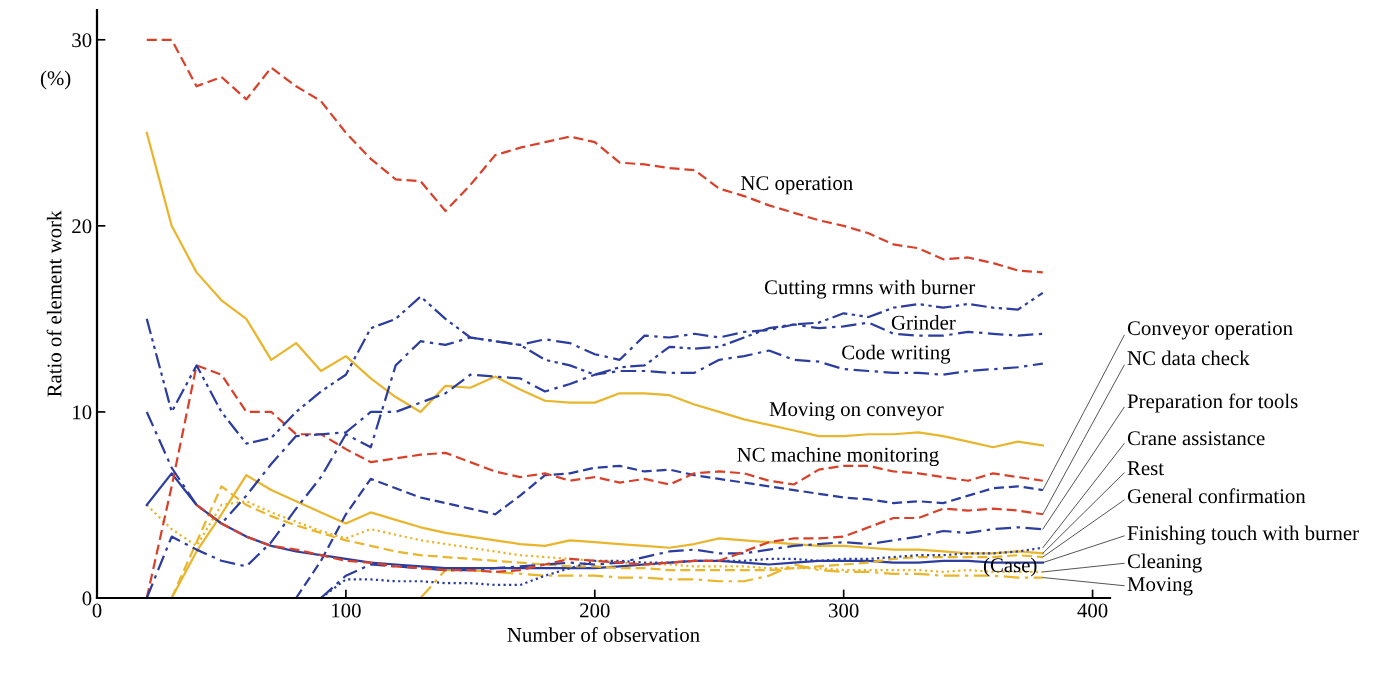 This screenshot has height=674, width=1397. Describe the element at coordinates (54, 303) in the screenshot. I see `y-axis-title: Ratio of element work` at that location.